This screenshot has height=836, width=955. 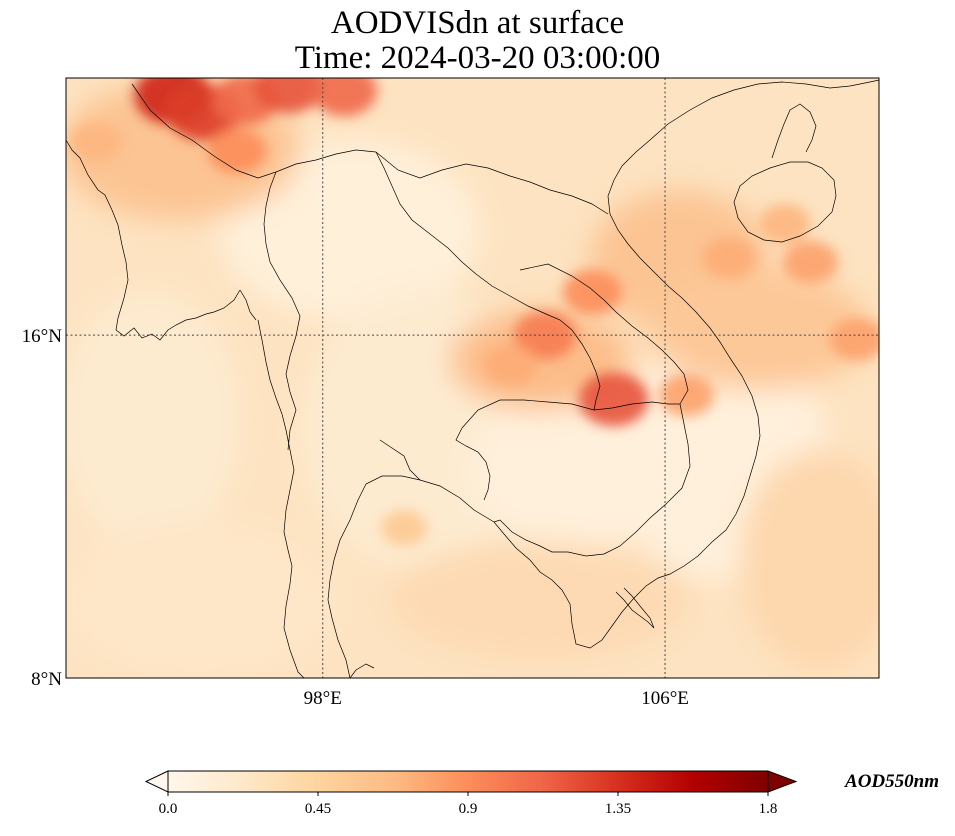 I want to click on lon-tick-label: 106°E, so click(x=665, y=698).